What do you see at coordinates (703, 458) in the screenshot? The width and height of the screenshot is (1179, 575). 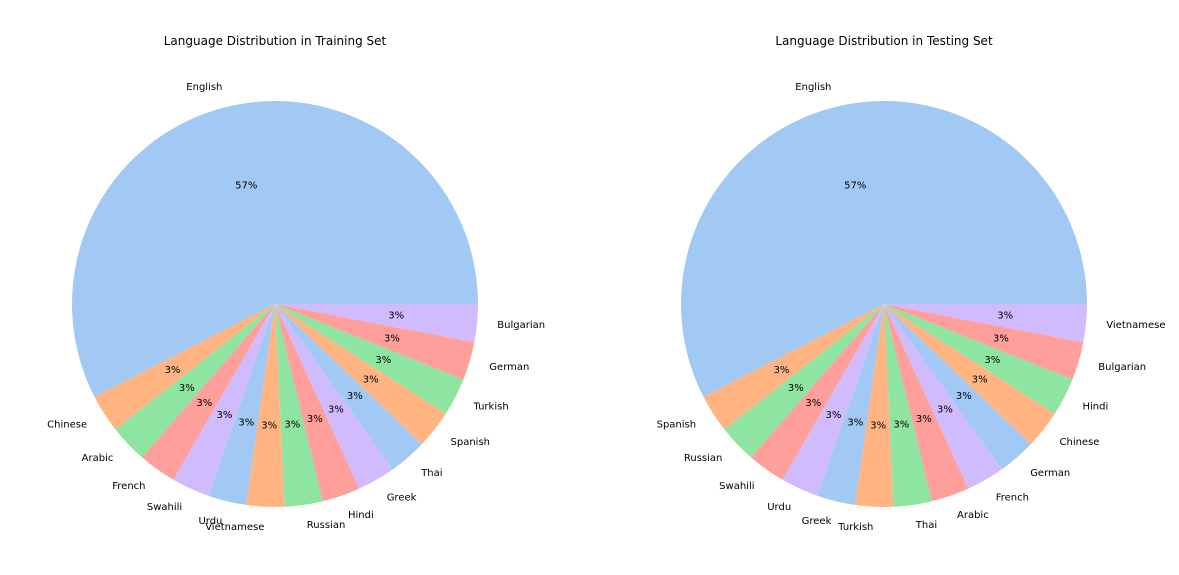 I see `testing-label-russian: Russian` at bounding box center [703, 458].